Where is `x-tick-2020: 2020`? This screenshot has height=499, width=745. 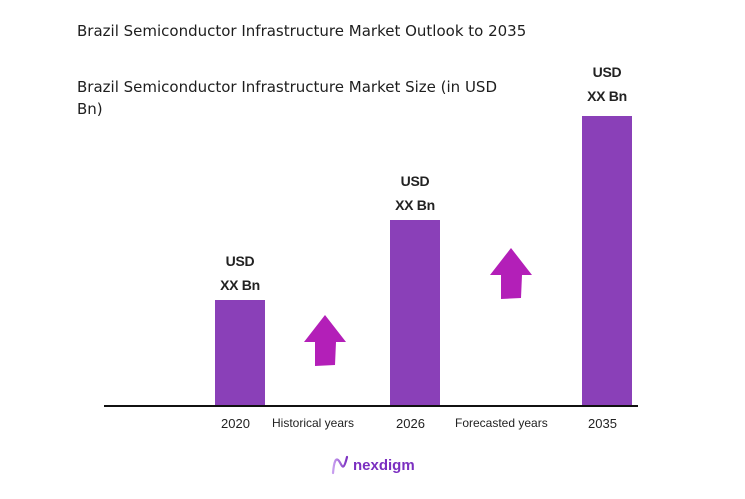
x-tick-2020: 2020 is located at coordinates (235, 423).